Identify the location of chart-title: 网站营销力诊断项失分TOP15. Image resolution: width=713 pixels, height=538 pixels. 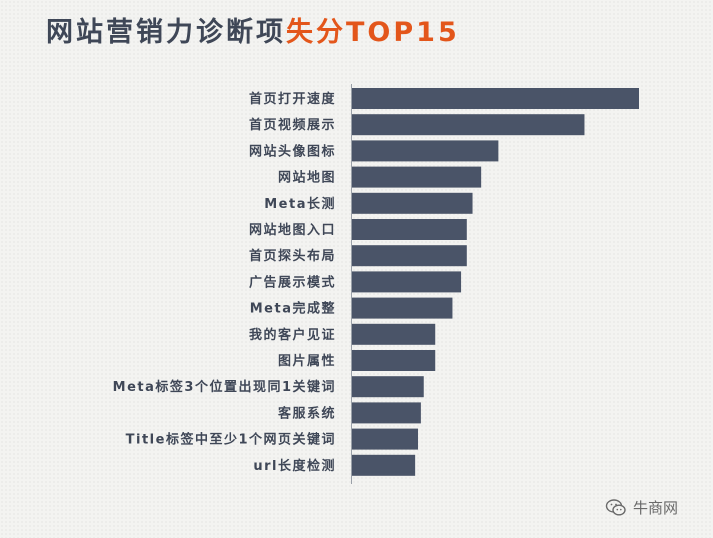
(253, 29).